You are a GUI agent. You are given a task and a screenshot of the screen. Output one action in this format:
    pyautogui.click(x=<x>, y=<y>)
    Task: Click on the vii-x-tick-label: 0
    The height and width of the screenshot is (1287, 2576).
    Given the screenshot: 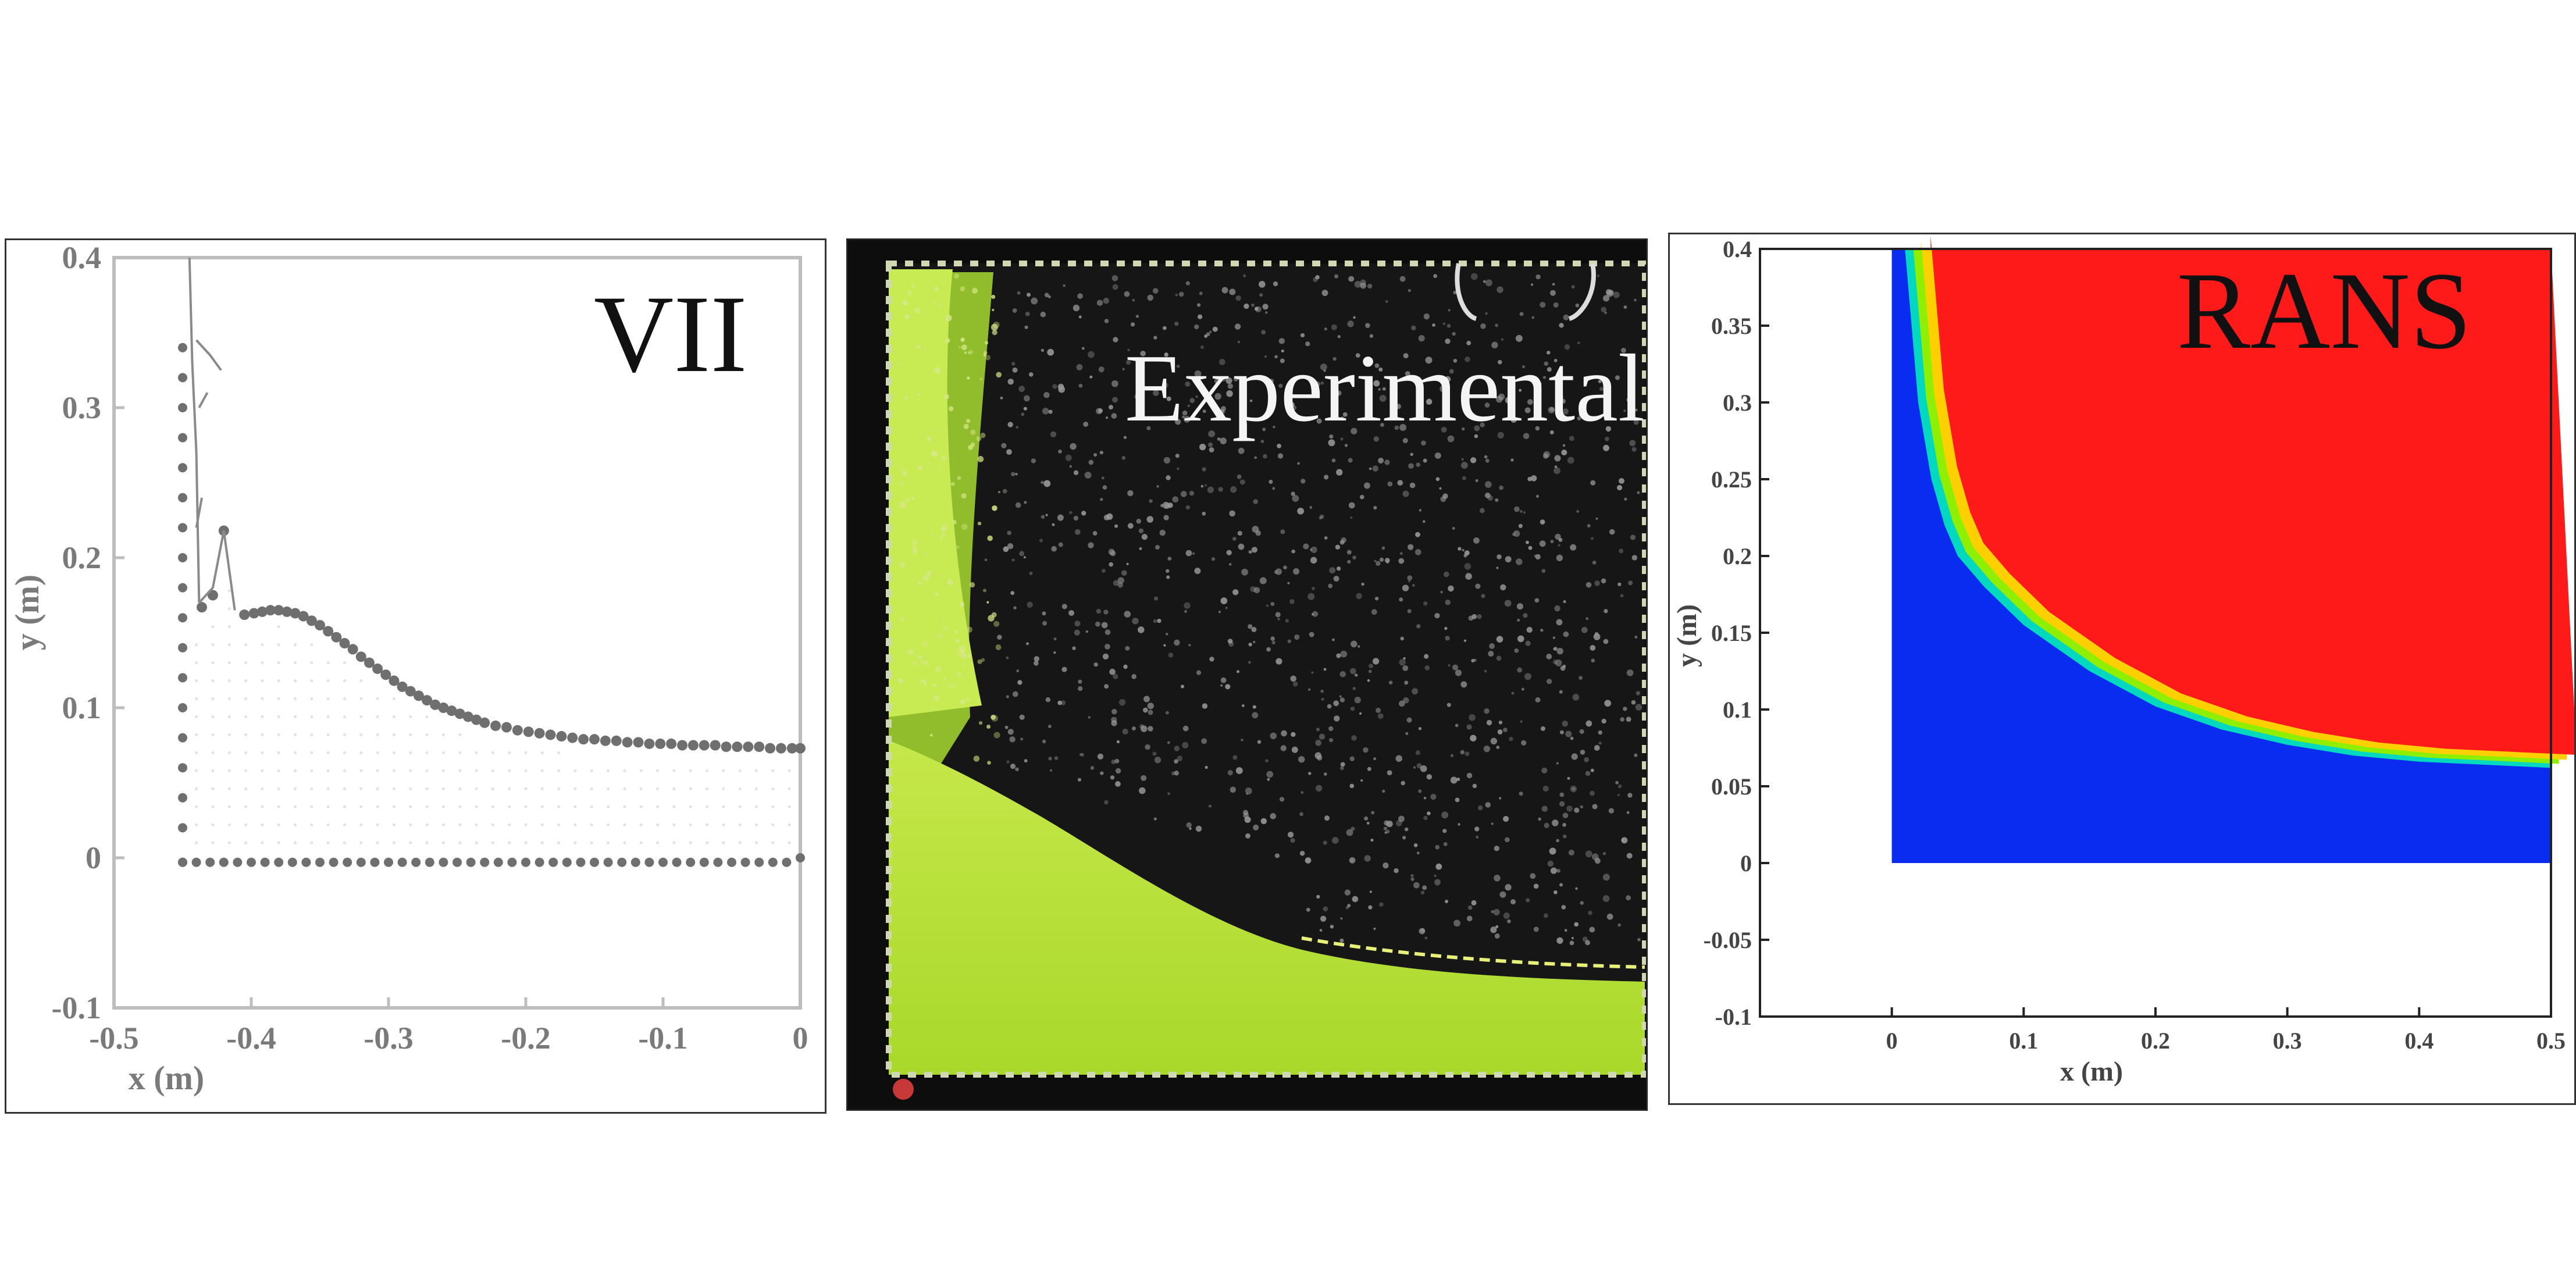 What is the action you would take?
    pyautogui.click(x=800, y=1038)
    